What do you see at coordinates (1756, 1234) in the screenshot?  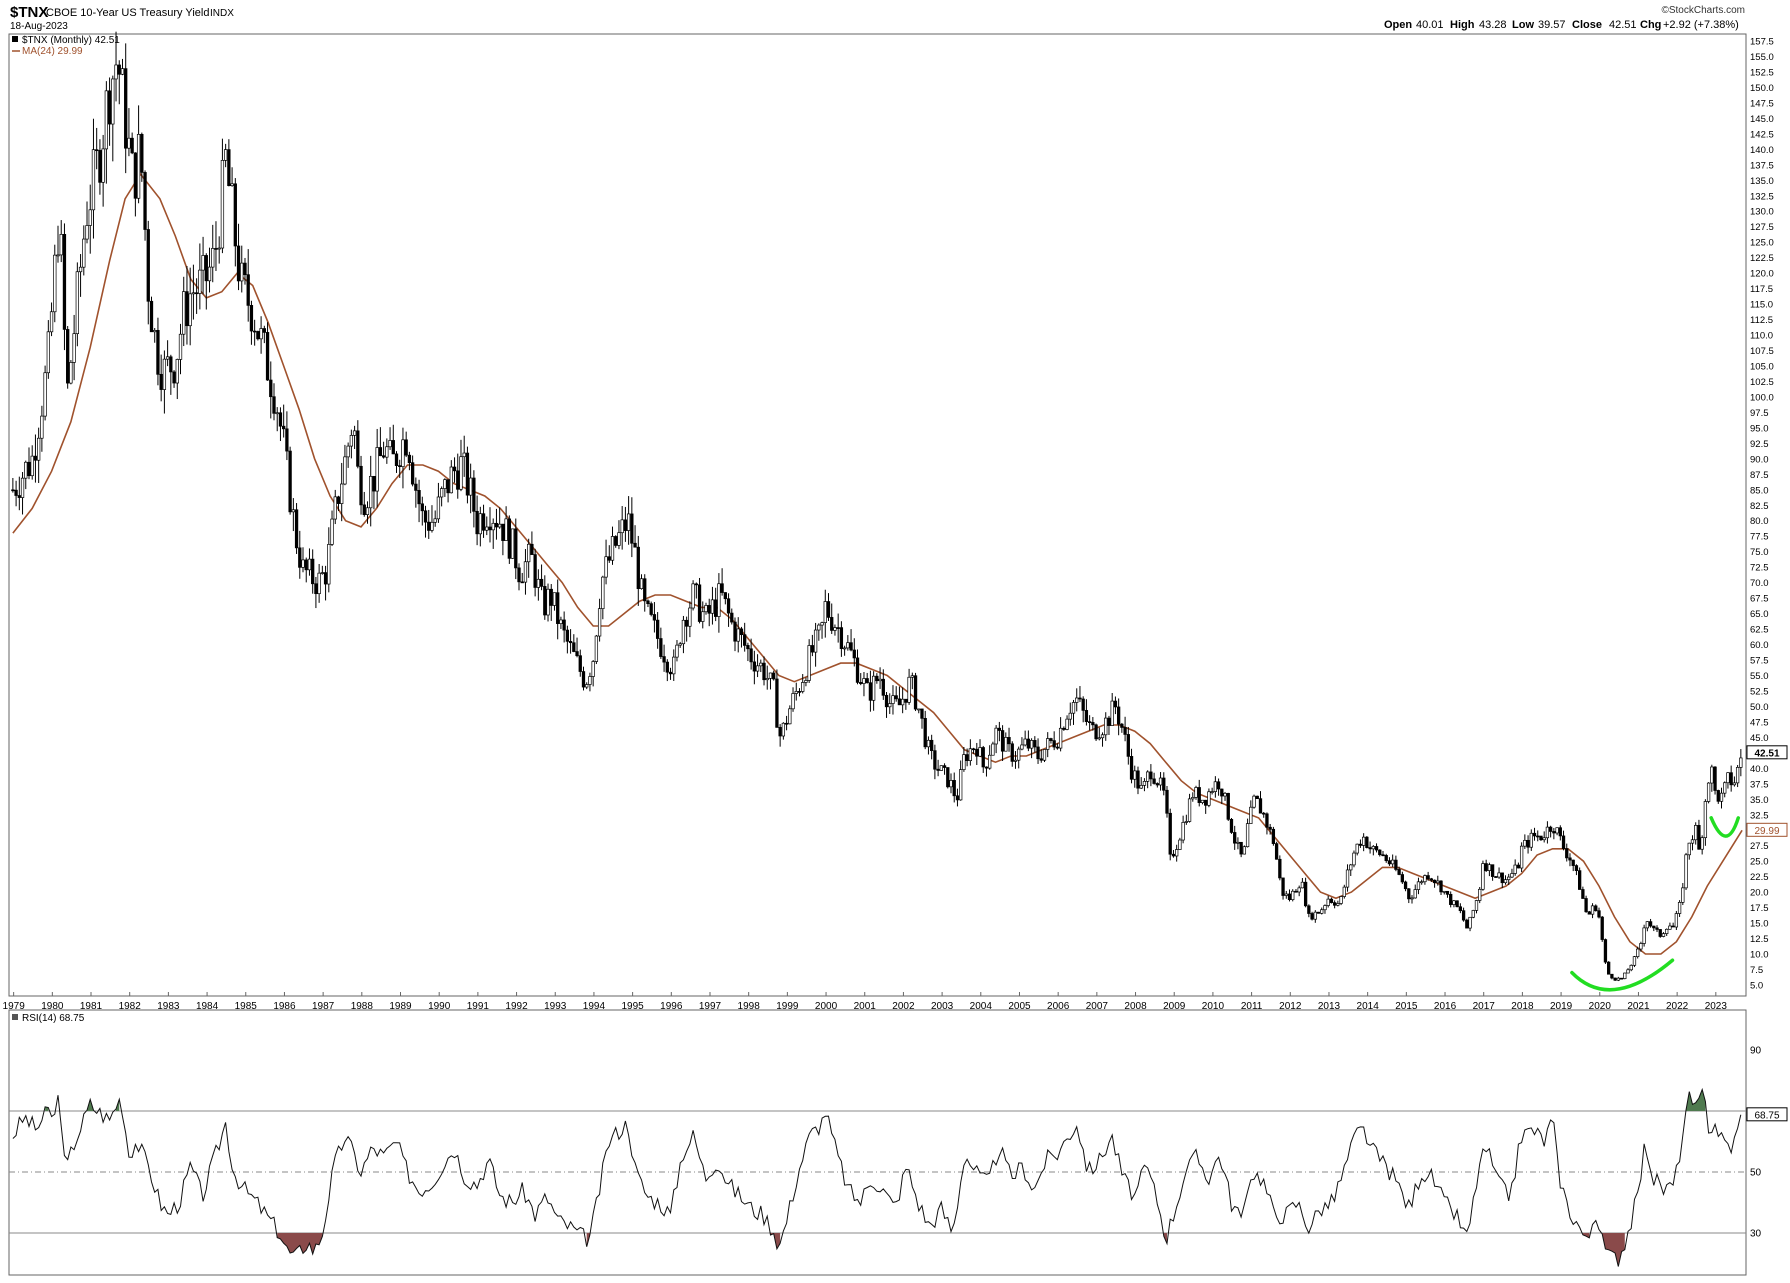 I see `rsi-tick-30: 30` at bounding box center [1756, 1234].